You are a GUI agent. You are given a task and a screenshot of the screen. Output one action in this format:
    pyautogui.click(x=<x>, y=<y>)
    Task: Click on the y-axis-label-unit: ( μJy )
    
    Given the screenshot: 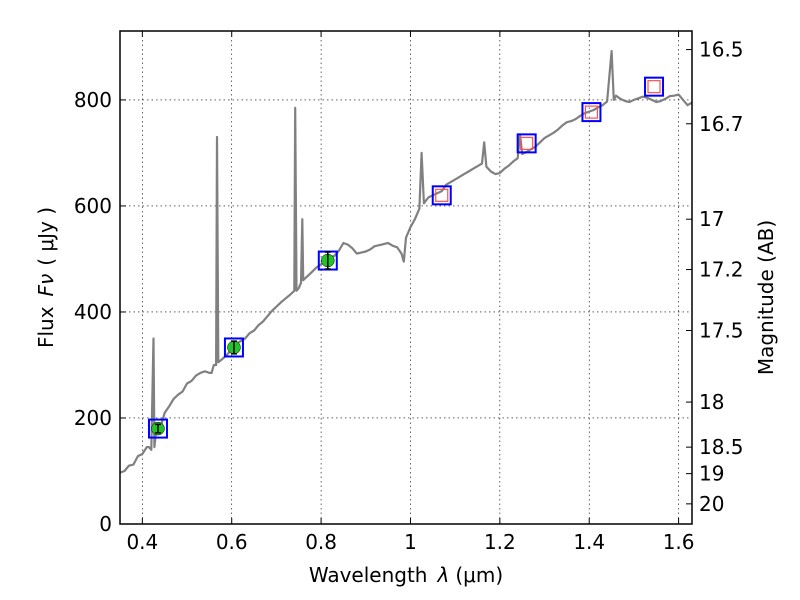 What is the action you would take?
    pyautogui.click(x=46, y=236)
    